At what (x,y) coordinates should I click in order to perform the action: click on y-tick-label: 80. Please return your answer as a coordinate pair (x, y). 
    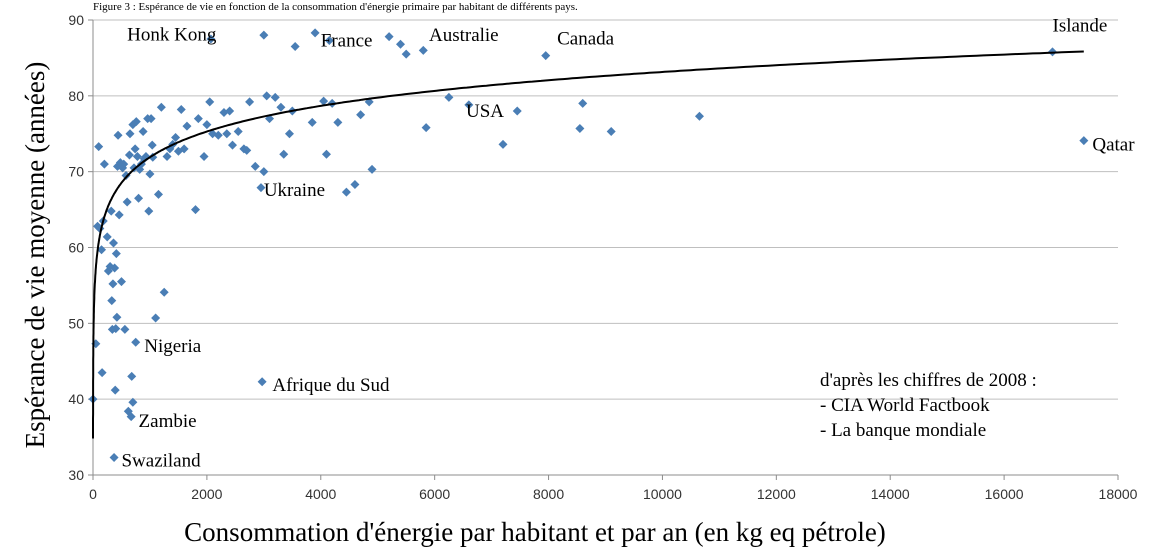
    Looking at the image, I should click on (76, 96).